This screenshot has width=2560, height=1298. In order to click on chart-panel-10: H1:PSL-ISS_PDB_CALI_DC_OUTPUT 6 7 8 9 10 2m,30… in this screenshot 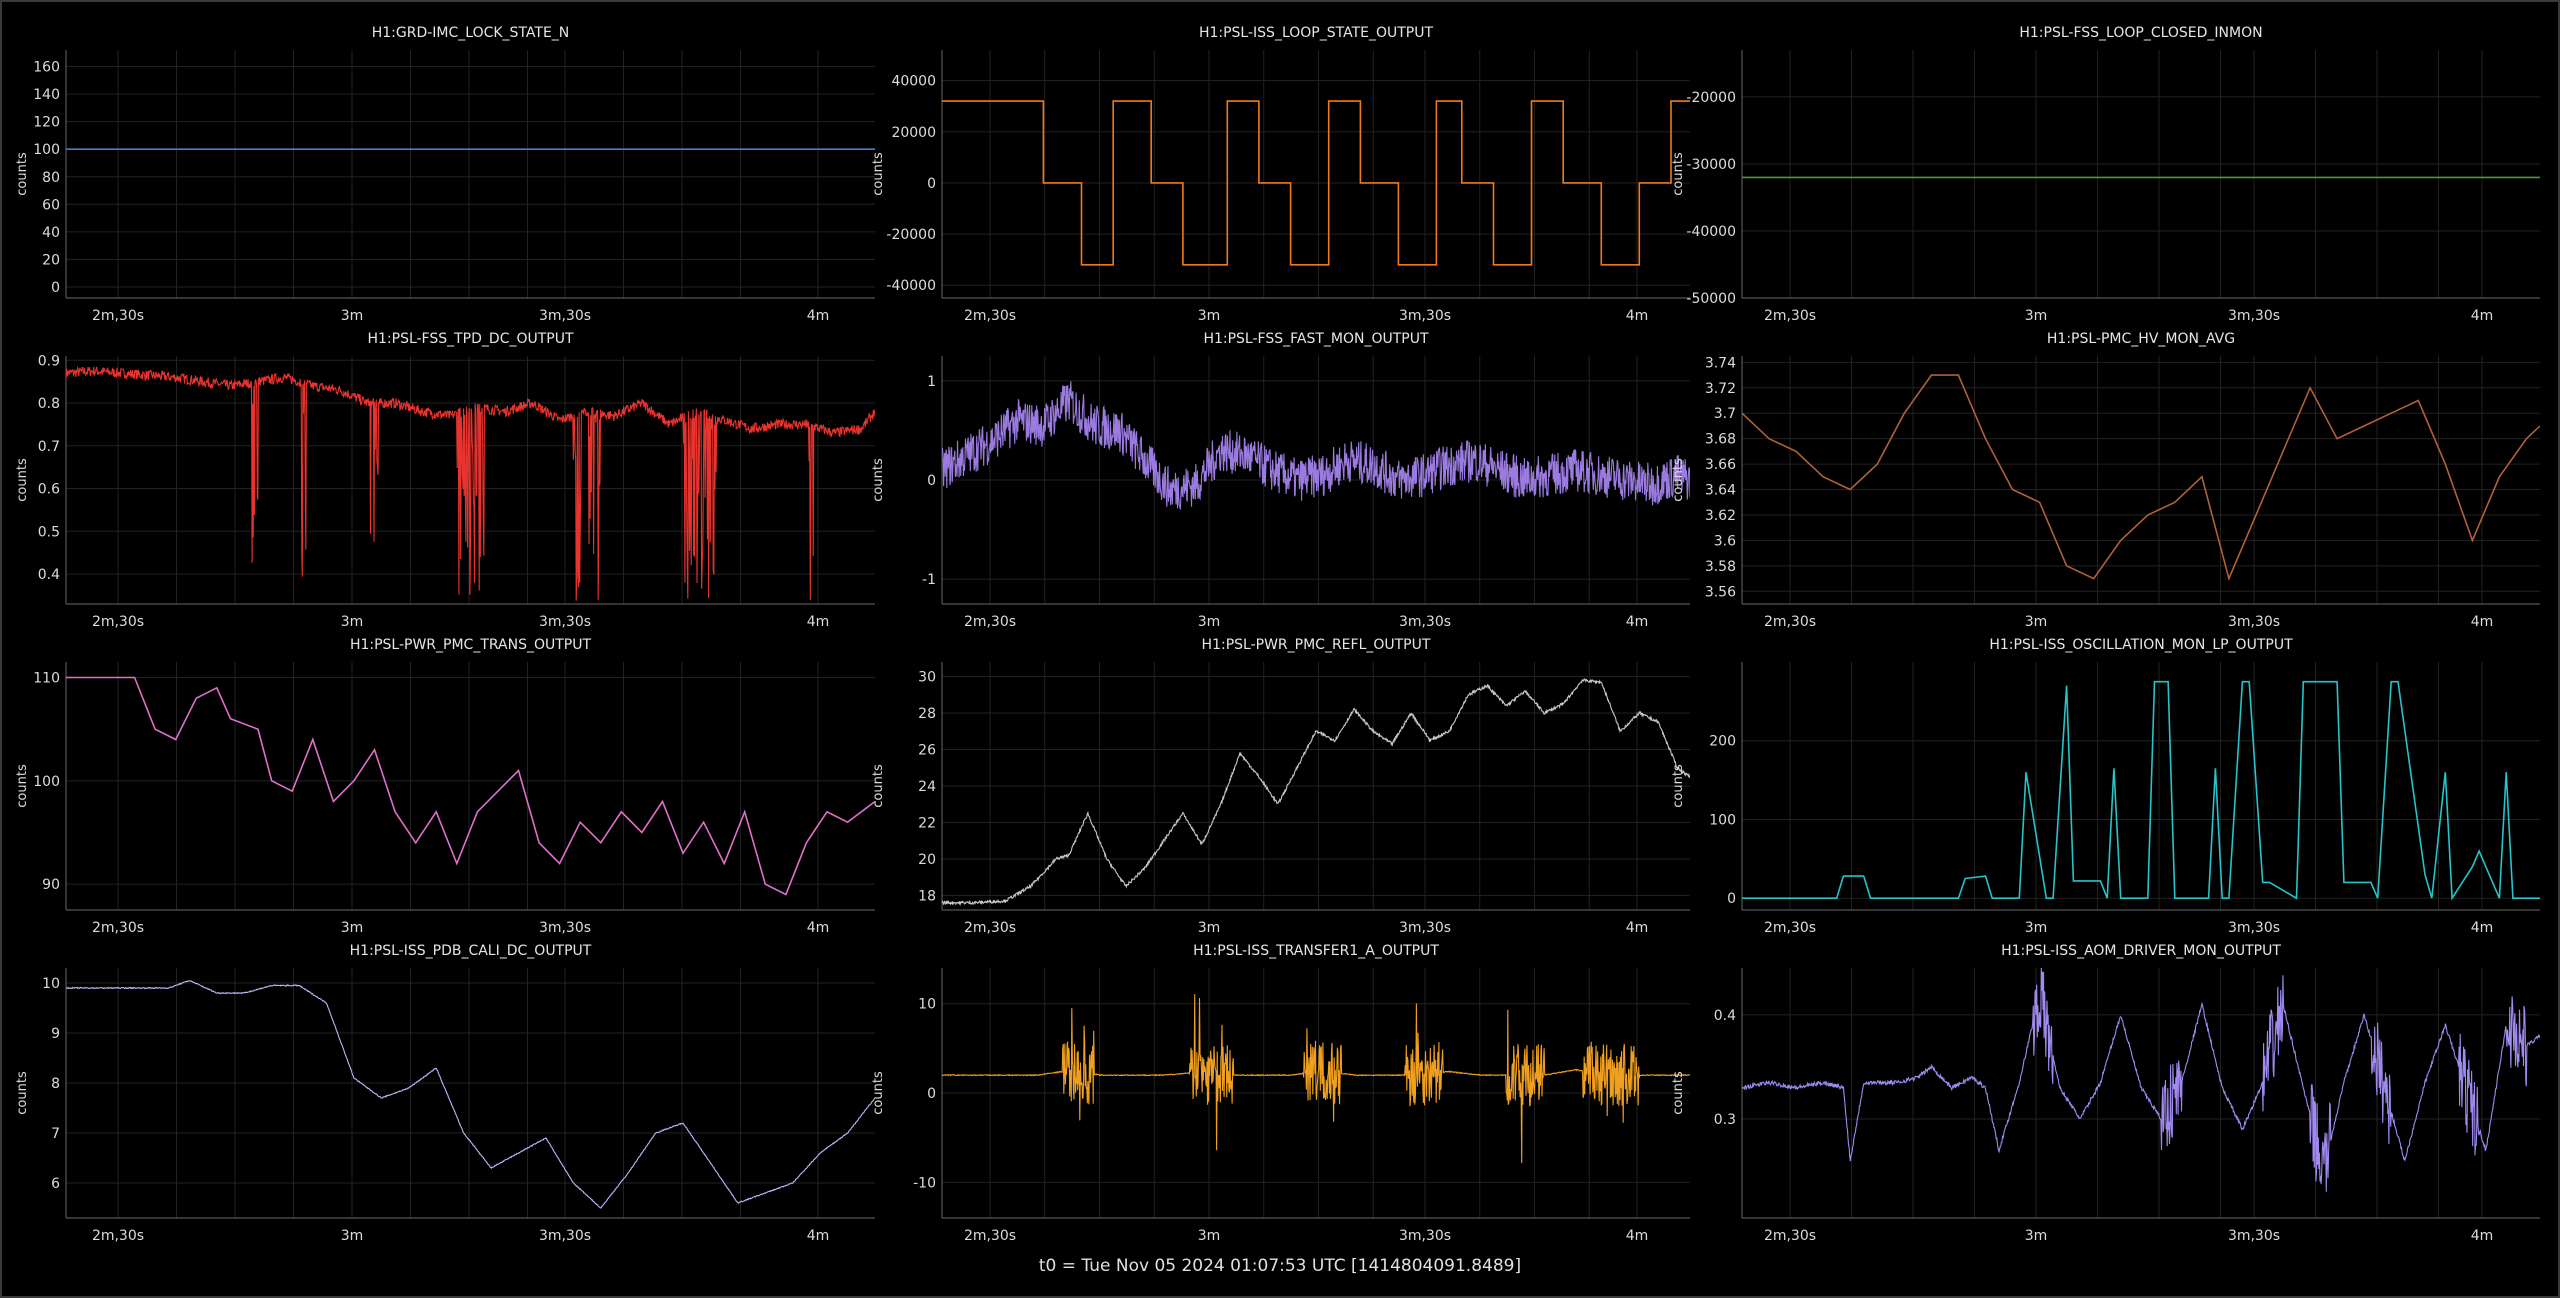, I will do `click(445, 1093)`.